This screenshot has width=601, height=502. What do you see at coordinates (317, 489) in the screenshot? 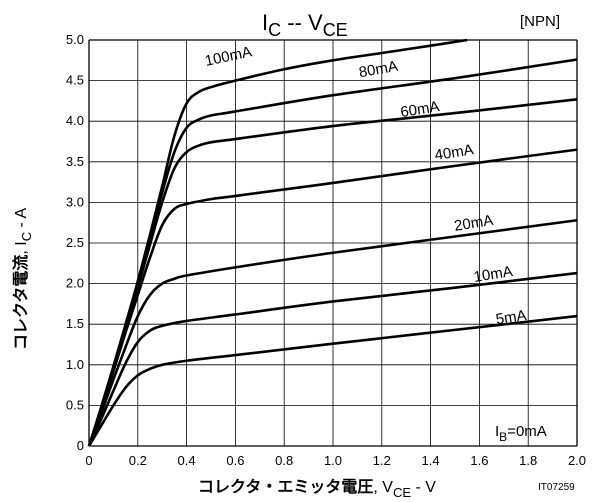
I see `x-axis-label: コレクタ・エミッタ電圧, VCE - V` at bounding box center [317, 489].